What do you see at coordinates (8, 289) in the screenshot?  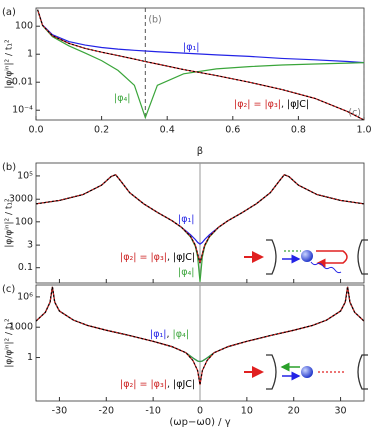 I see `panel-label: (c)` at bounding box center [8, 289].